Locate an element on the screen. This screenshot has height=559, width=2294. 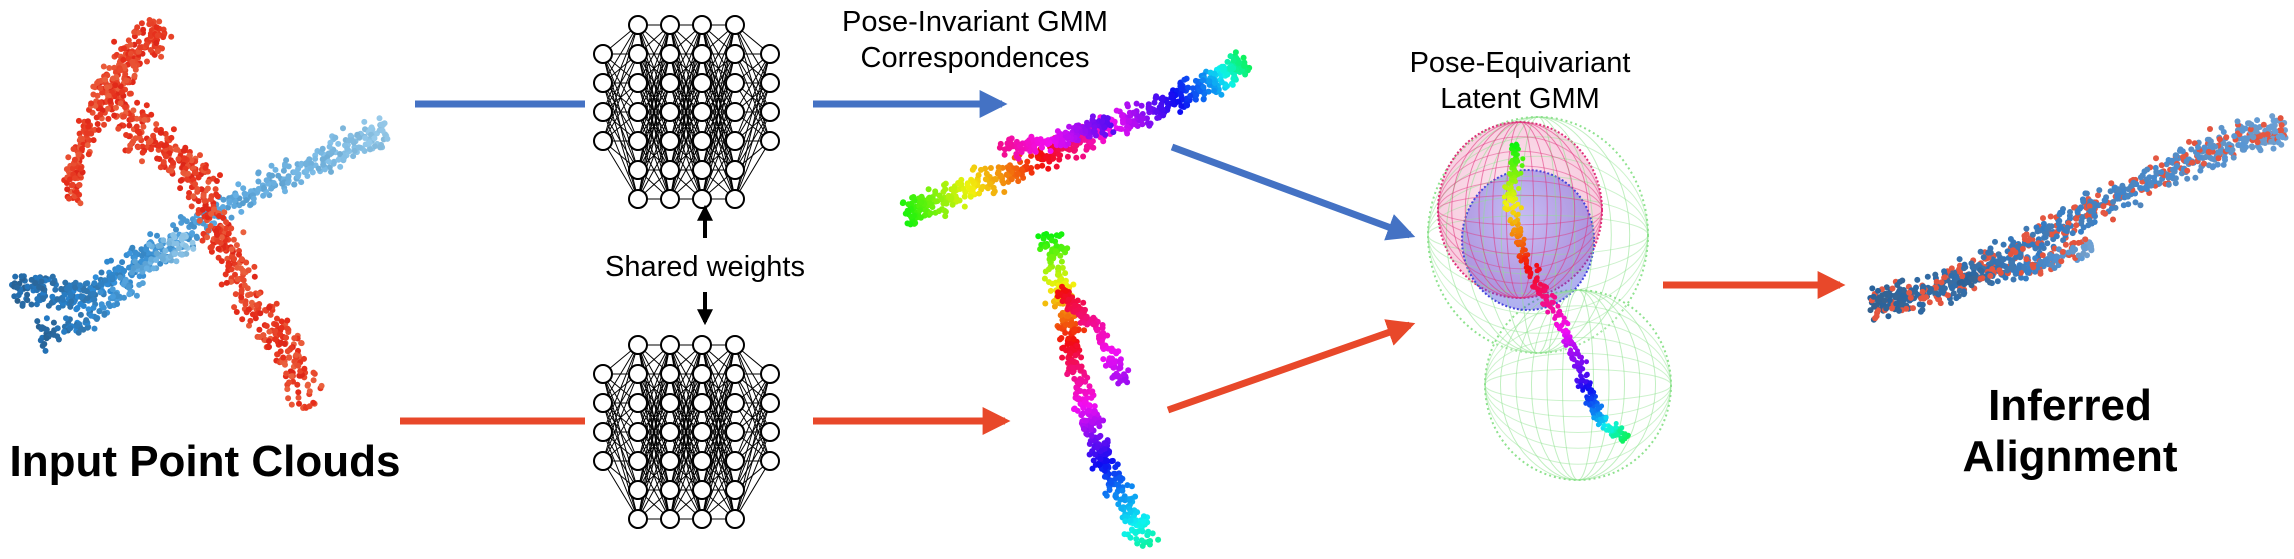
inferred-alignment-label: Inferred Alignment is located at coordinates (2070, 431).